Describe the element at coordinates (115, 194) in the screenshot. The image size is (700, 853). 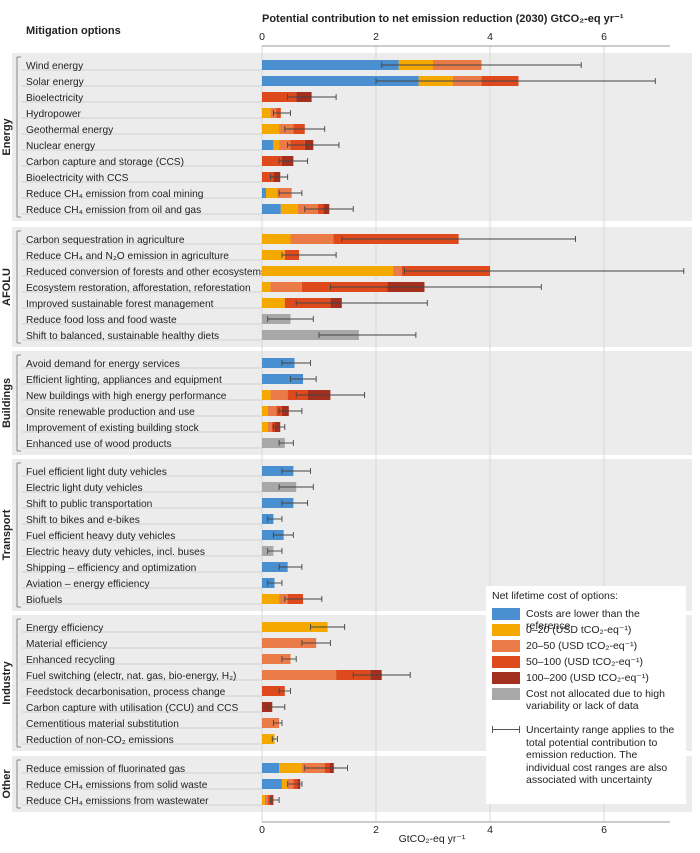
I see `option-label: Reduce CH₄ emission from coal mining` at that location.